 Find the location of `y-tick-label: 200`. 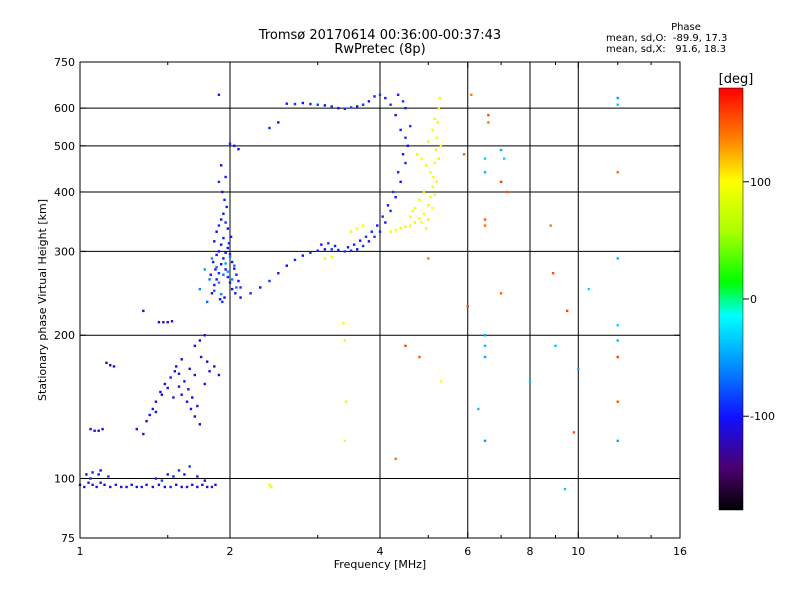

y-tick-label: 200 is located at coordinates (64, 335).